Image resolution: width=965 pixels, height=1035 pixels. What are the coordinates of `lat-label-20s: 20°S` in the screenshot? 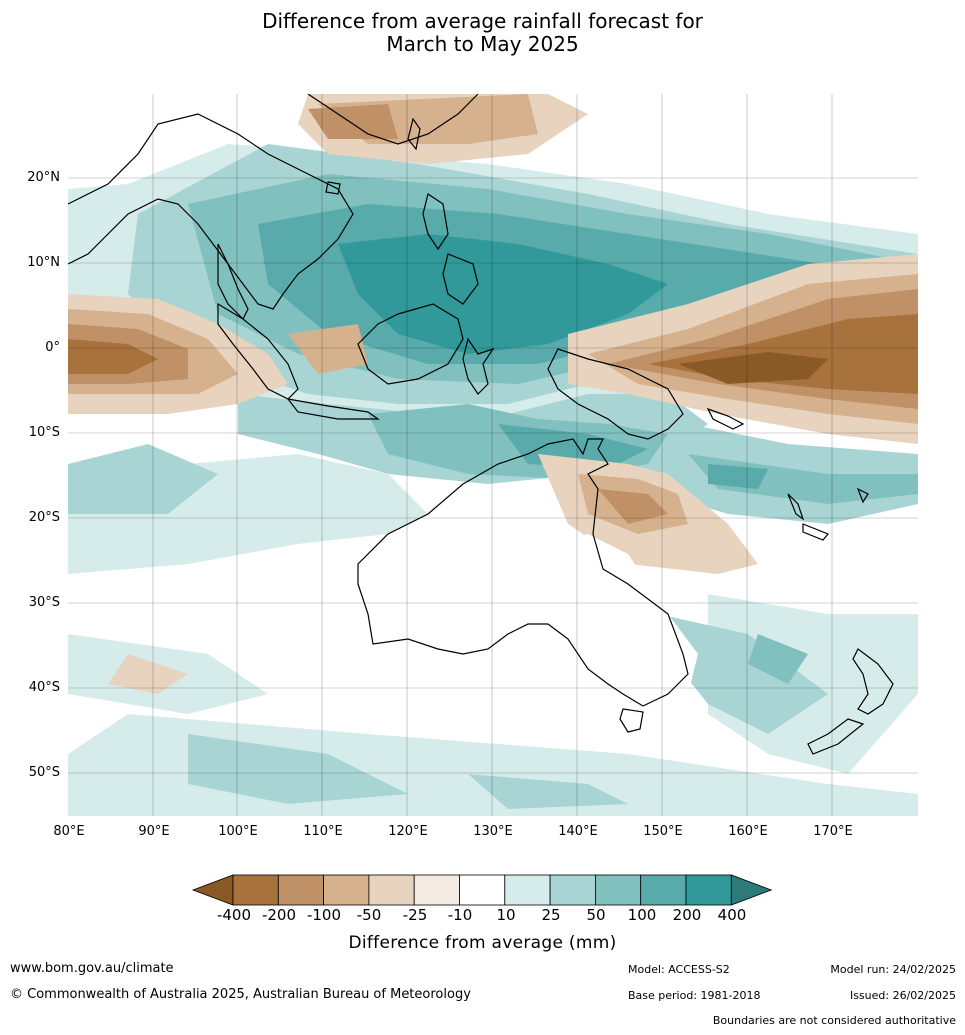 It's located at (44, 517).